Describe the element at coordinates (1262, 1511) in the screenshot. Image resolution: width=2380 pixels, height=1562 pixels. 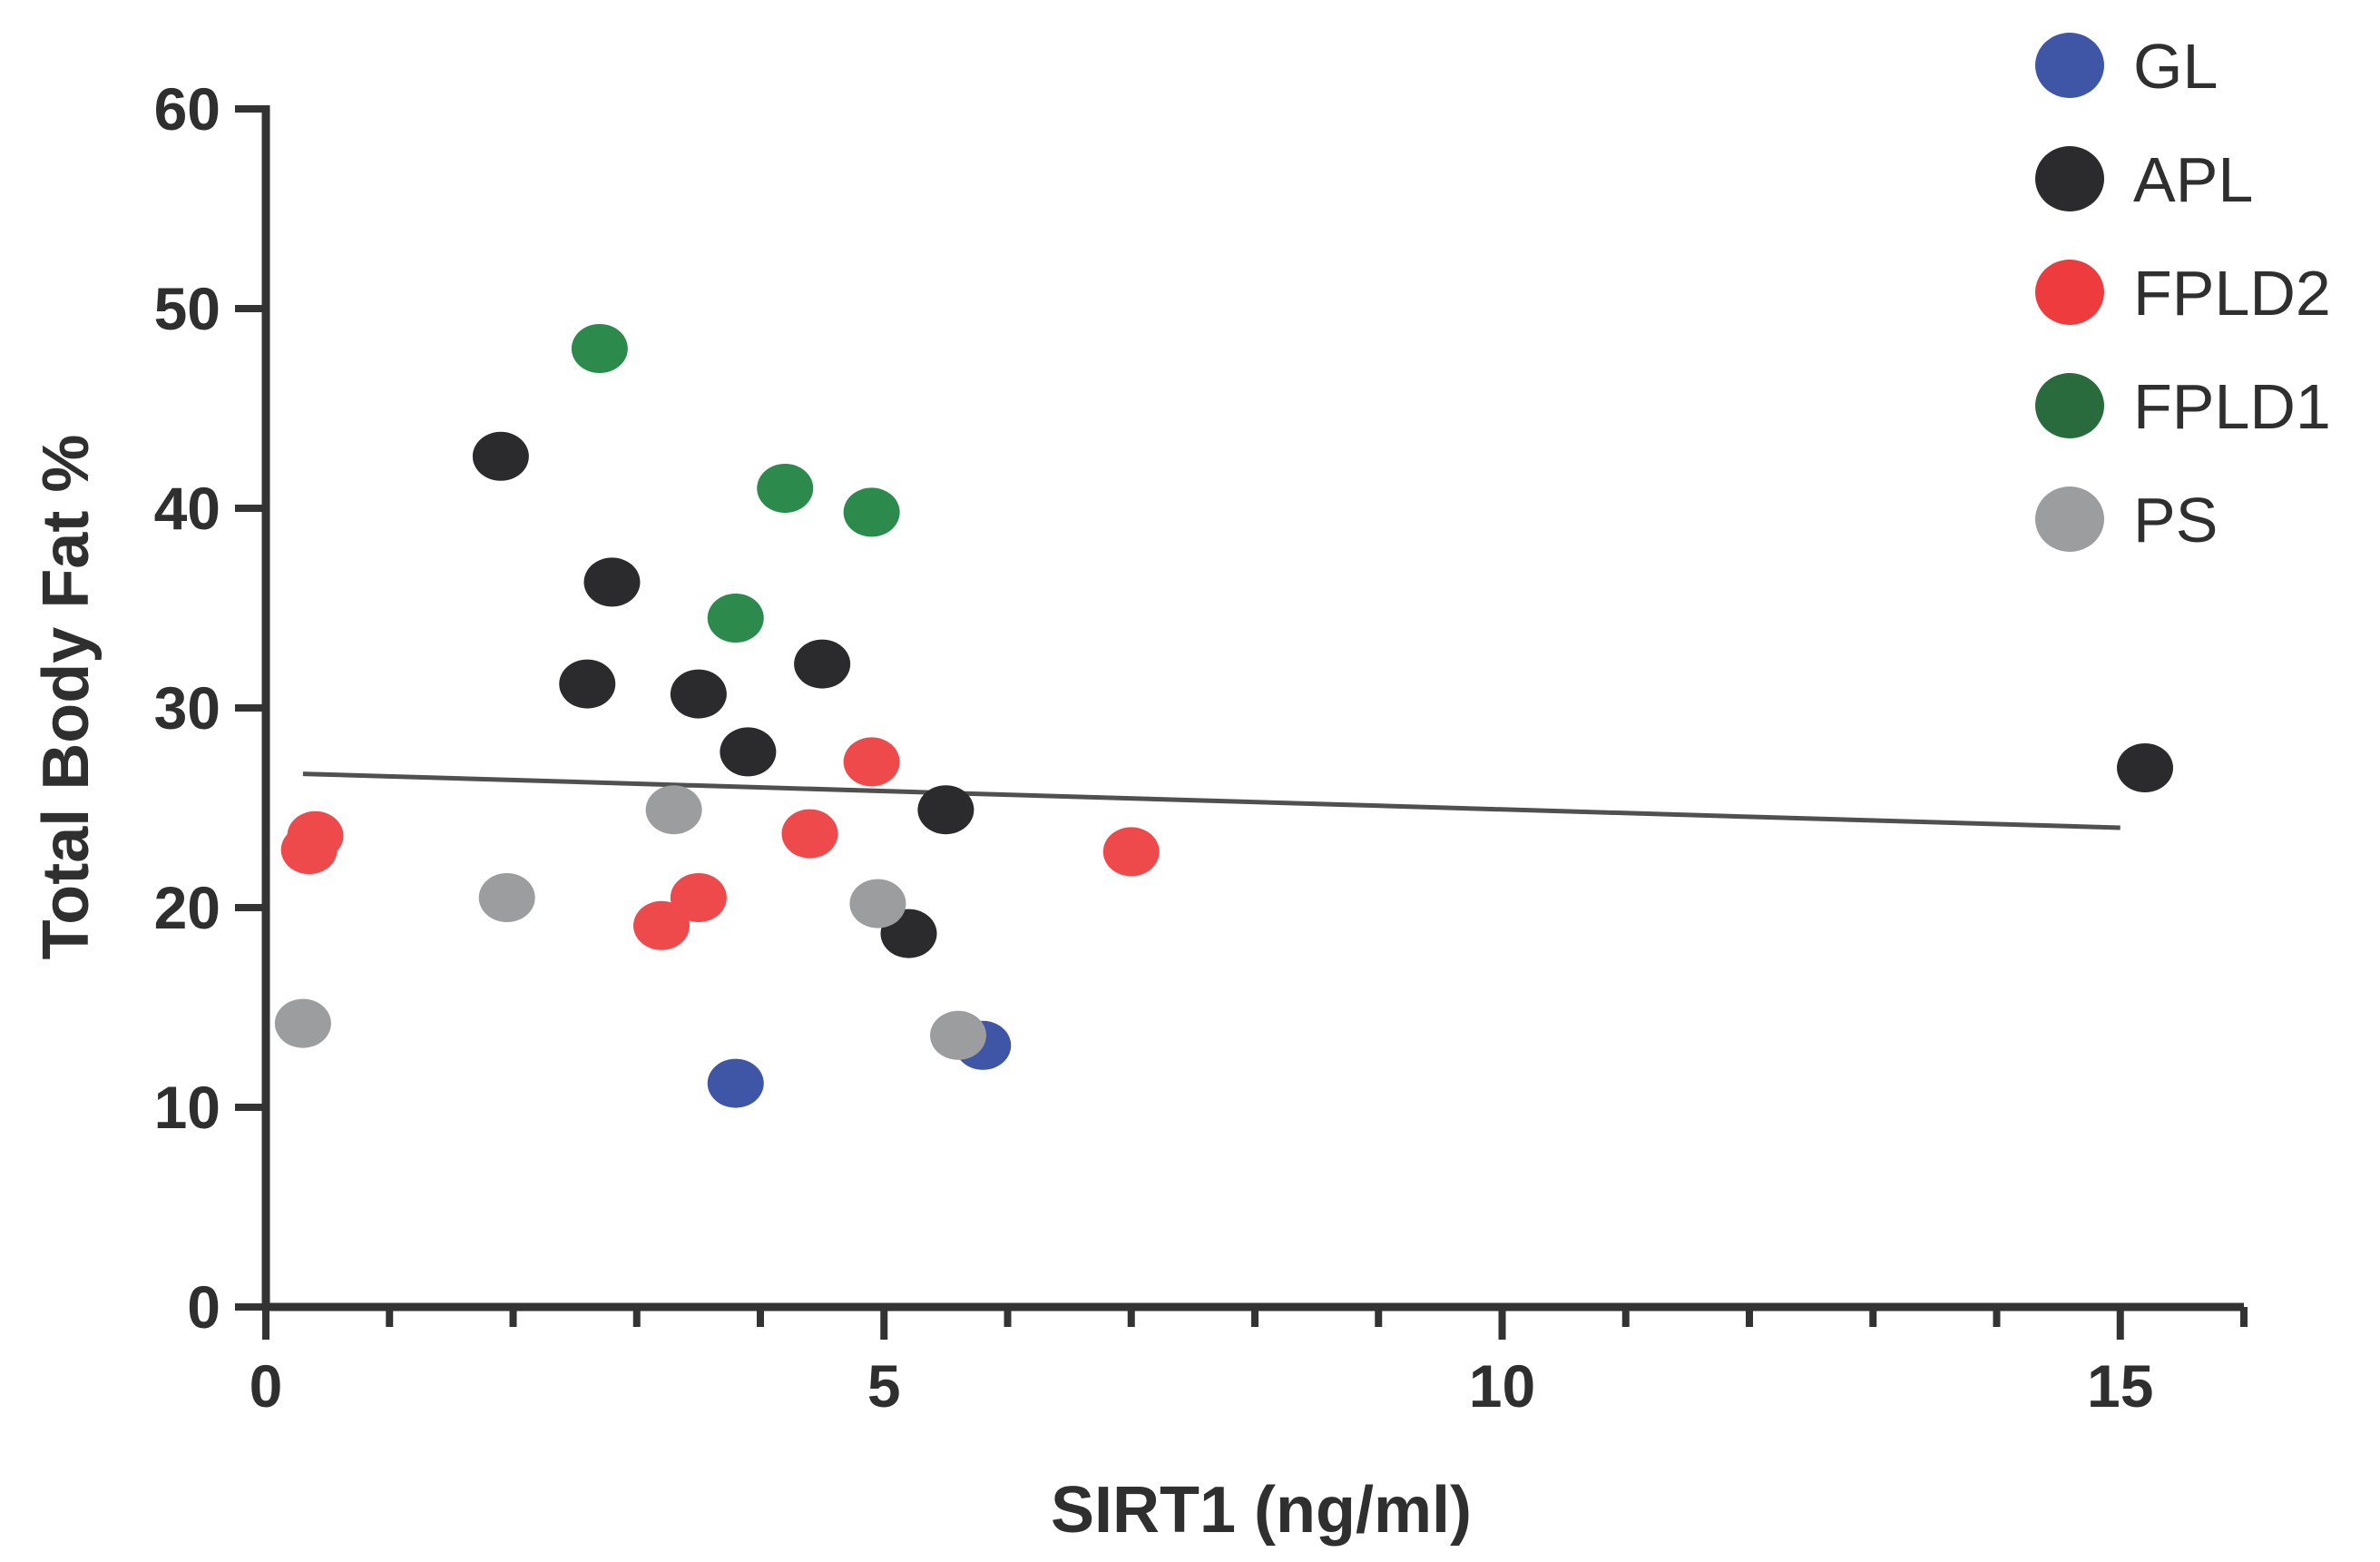
I see `x-axis-title: SIRT1 (ng/ml)` at that location.